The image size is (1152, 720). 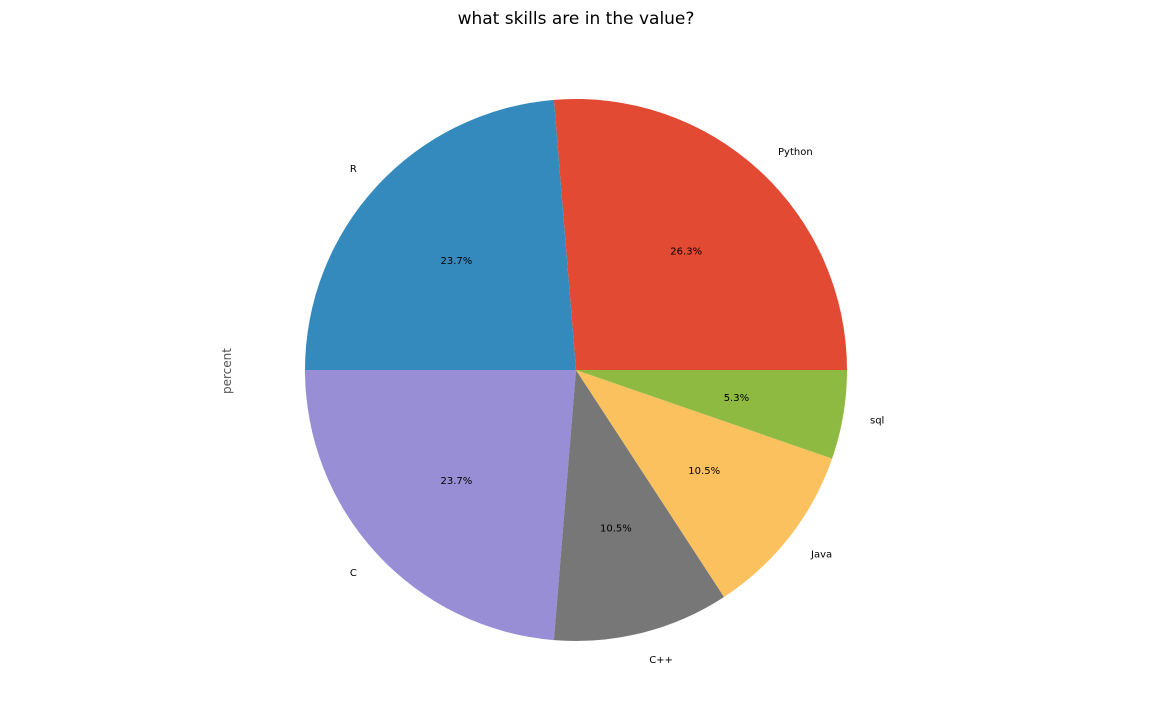 What do you see at coordinates (686, 251) in the screenshot?
I see `percent-label-python: 26.3%` at bounding box center [686, 251].